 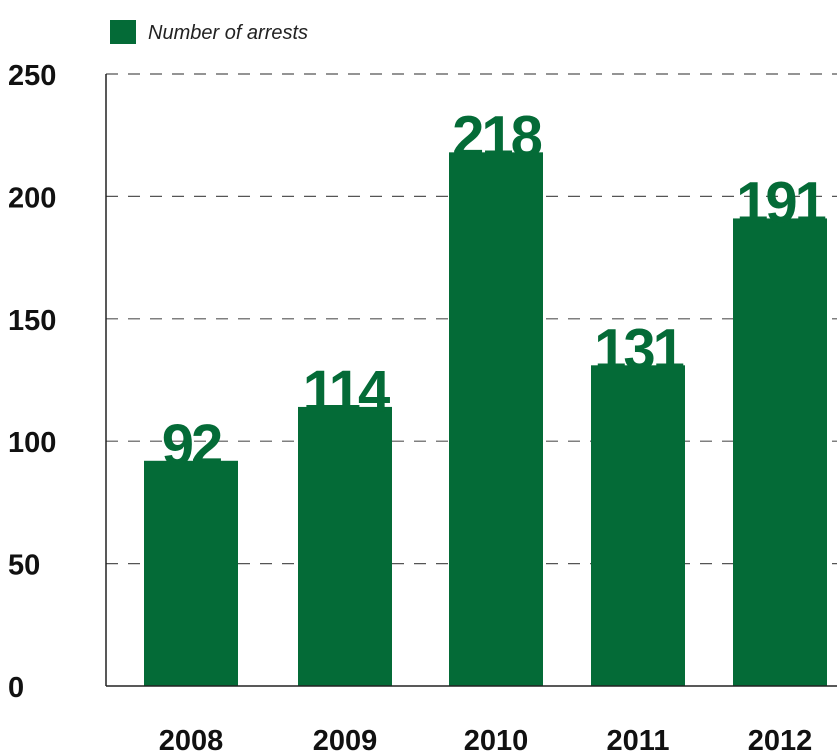 I want to click on y-tick-label: 50, so click(x=24, y=566).